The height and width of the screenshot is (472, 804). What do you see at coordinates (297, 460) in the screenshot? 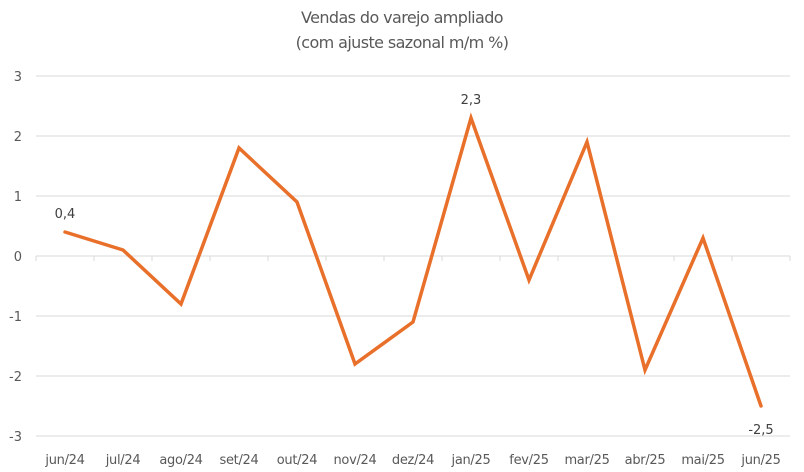
I see `x-tick-label: out/24` at bounding box center [297, 460].